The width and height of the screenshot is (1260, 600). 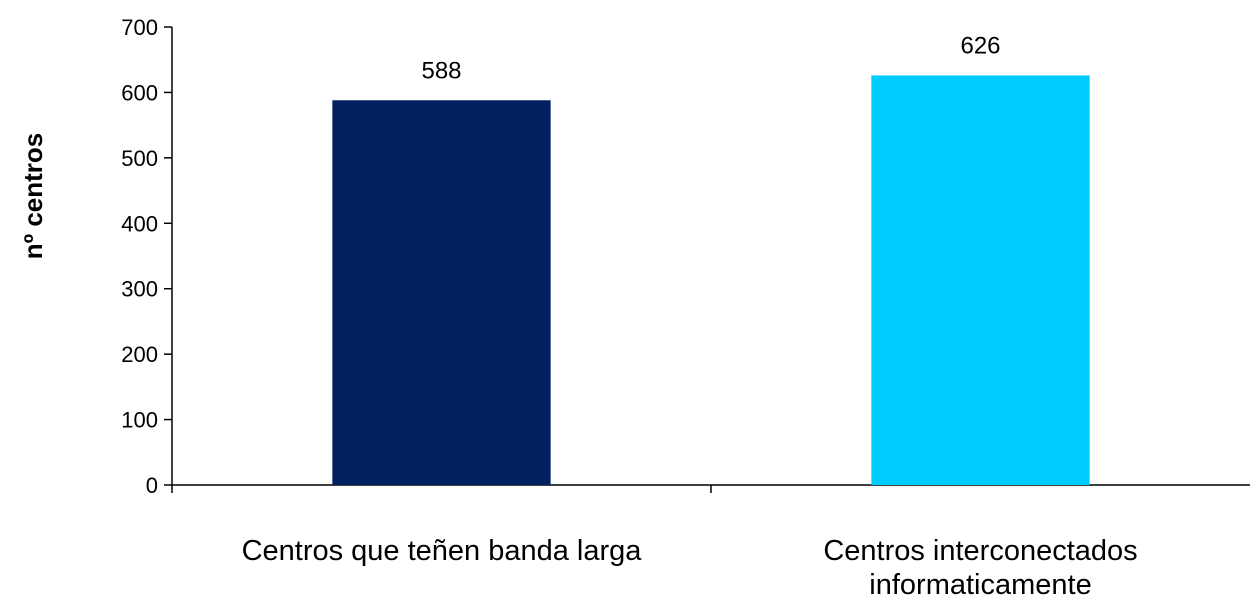 I want to click on y-tick-label: 0, so click(x=152, y=485).